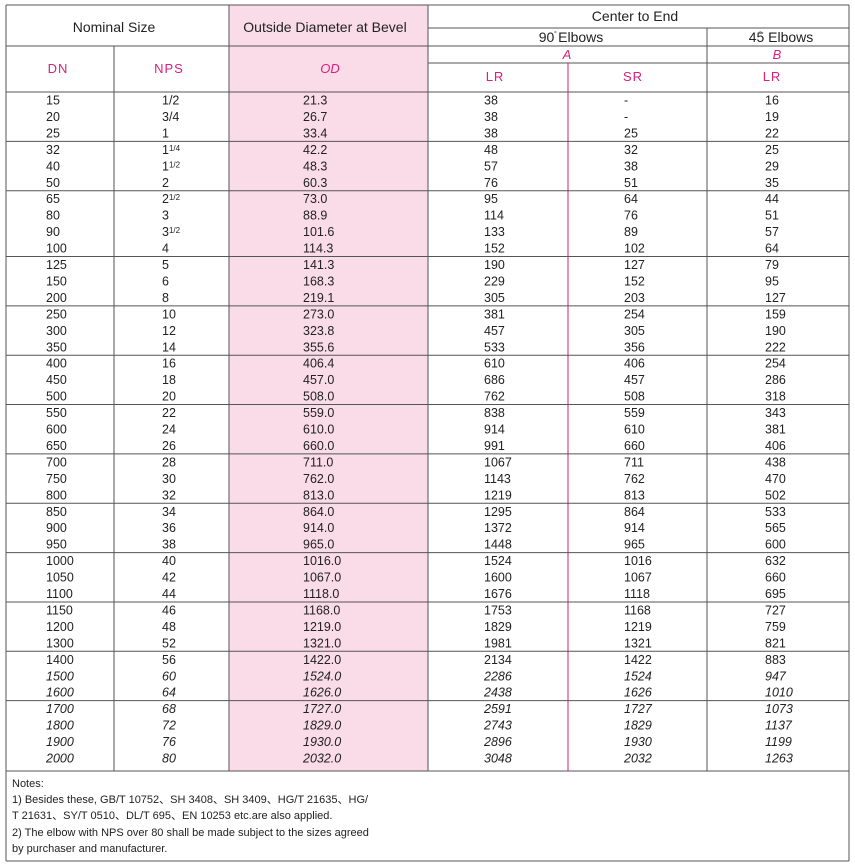 Image resolution: width=855 pixels, height=867 pixels. I want to click on dn-cell: 25, so click(53, 133).